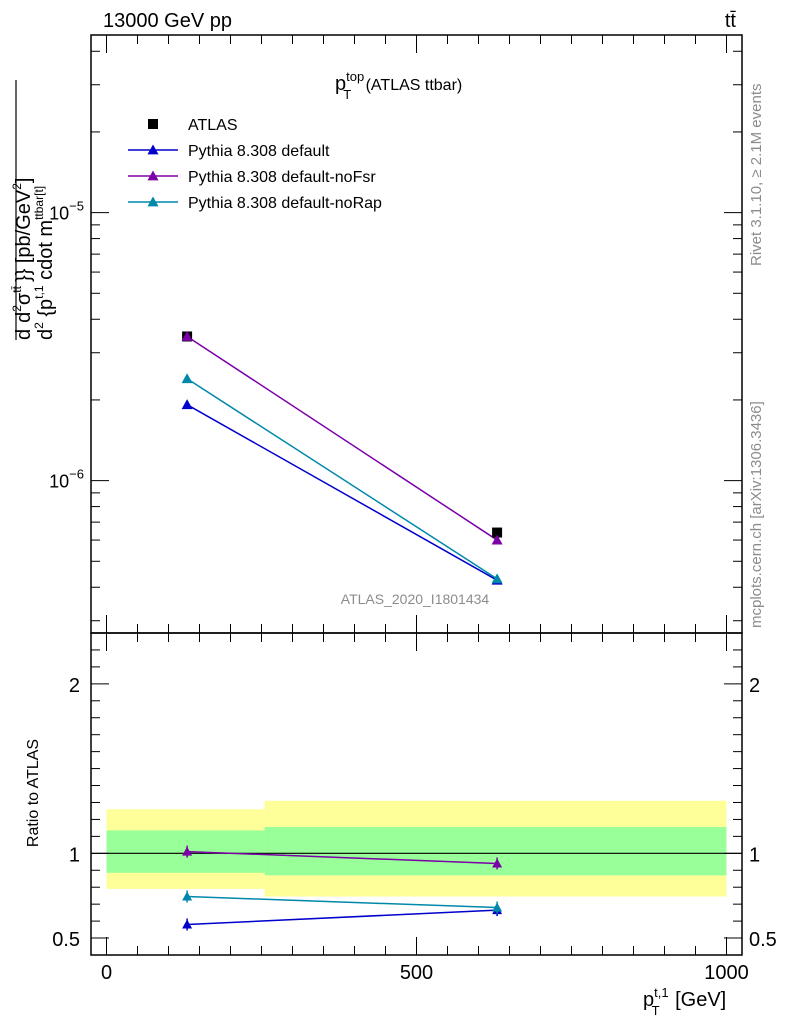  I want to click on atlas-point, so click(497, 532).